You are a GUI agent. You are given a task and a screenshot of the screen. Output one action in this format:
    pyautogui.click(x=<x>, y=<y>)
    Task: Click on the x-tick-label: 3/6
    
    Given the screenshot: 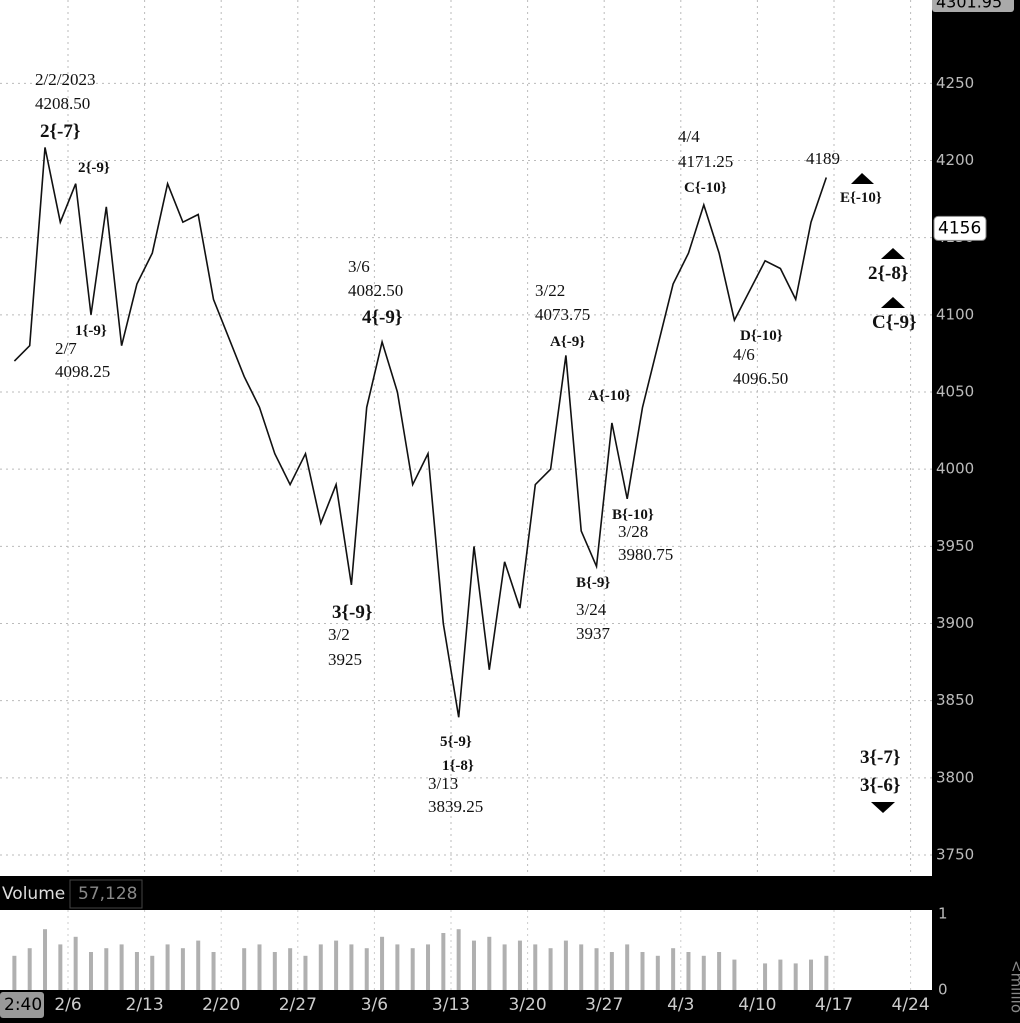 What is the action you would take?
    pyautogui.click(x=374, y=1005)
    